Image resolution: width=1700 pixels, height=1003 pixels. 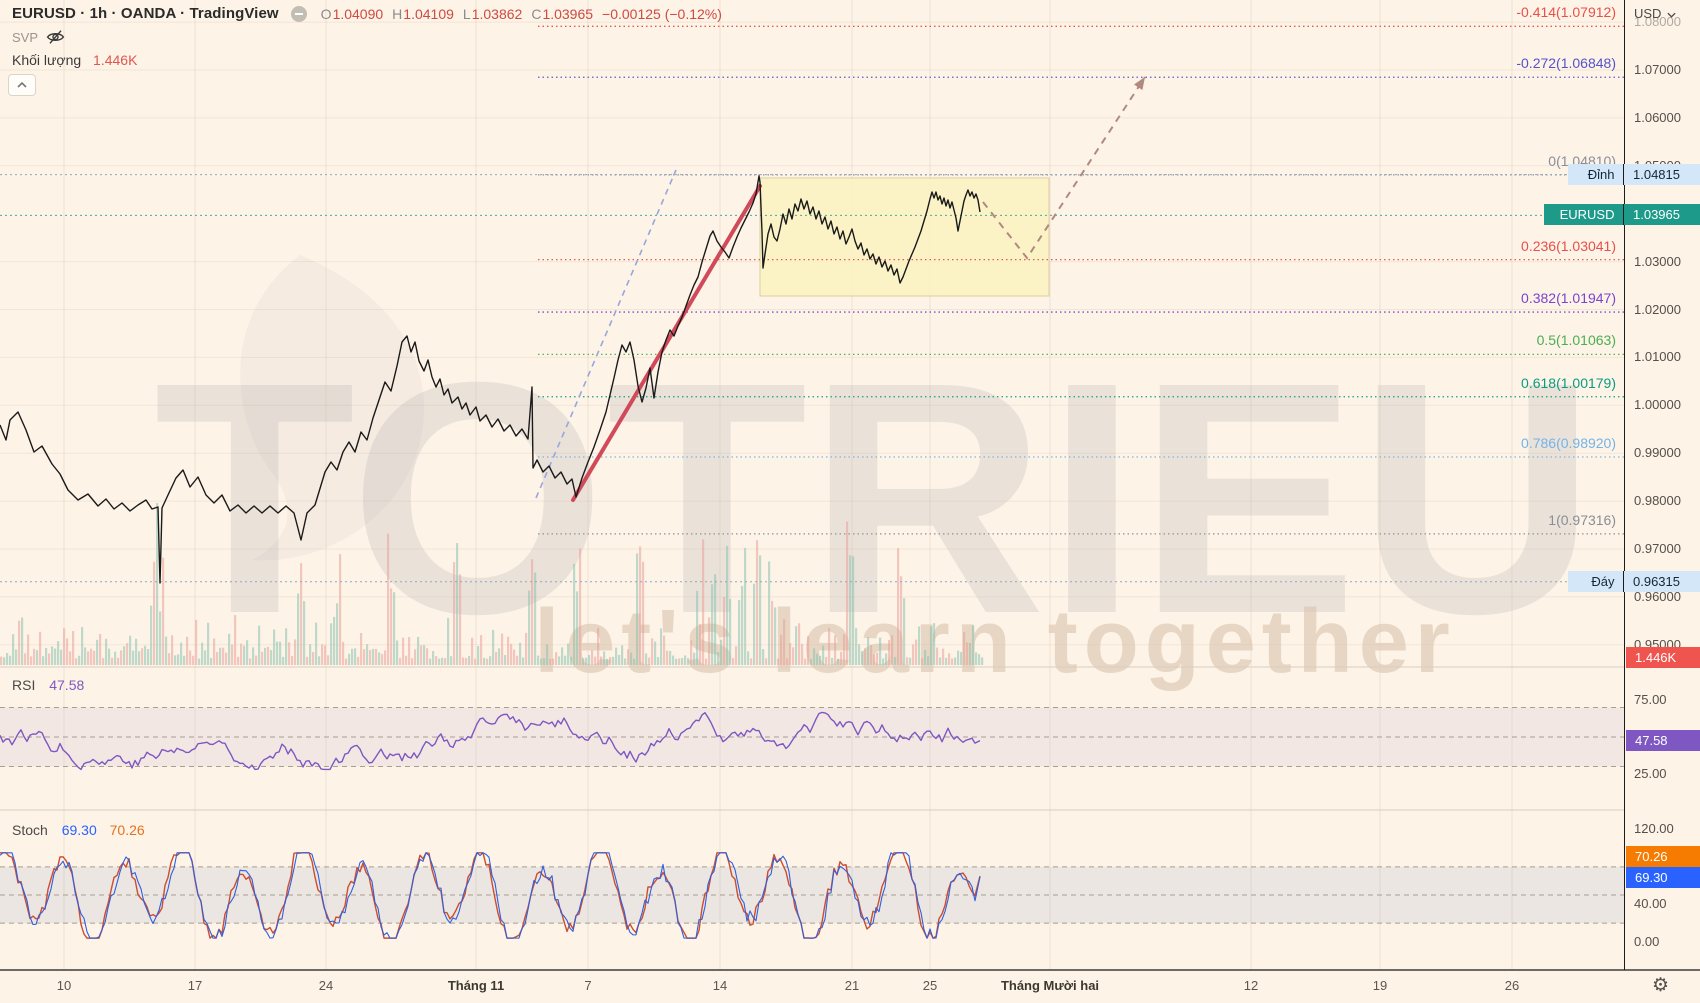 I want to click on price-axis-tick: 0.00, so click(x=1647, y=941).